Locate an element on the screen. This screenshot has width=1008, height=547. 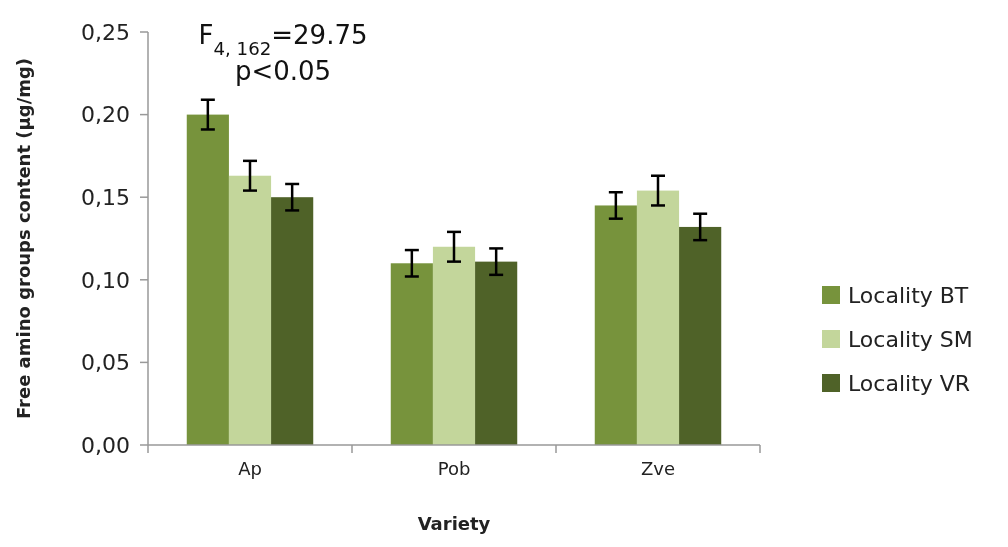
legend-label: Locality BT is located at coordinates (908, 295).